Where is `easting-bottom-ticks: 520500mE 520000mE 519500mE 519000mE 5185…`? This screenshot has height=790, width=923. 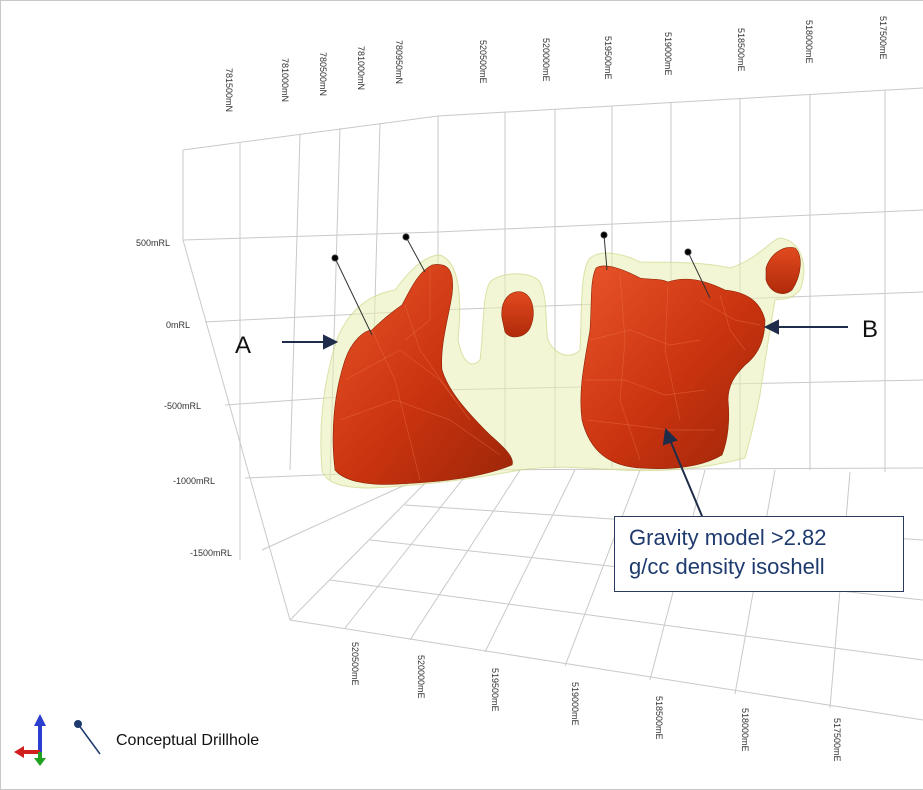 easting-bottom-ticks: 520500mE 520000mE 519500mE 519000mE 5185… is located at coordinates (596, 702).